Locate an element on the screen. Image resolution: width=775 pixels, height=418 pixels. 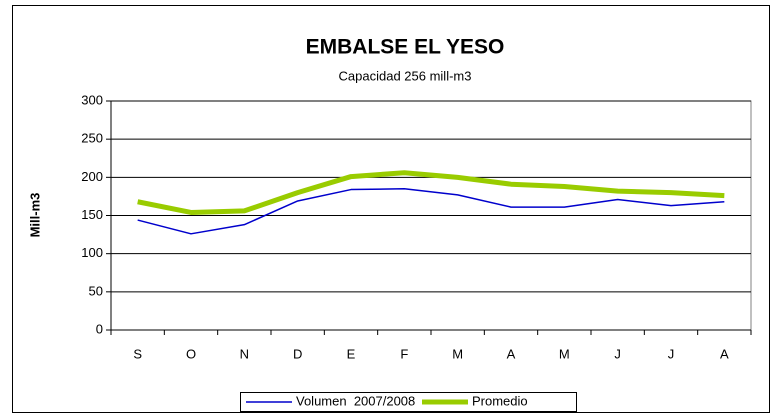
y-tick-label: 100 is located at coordinates (92, 252).